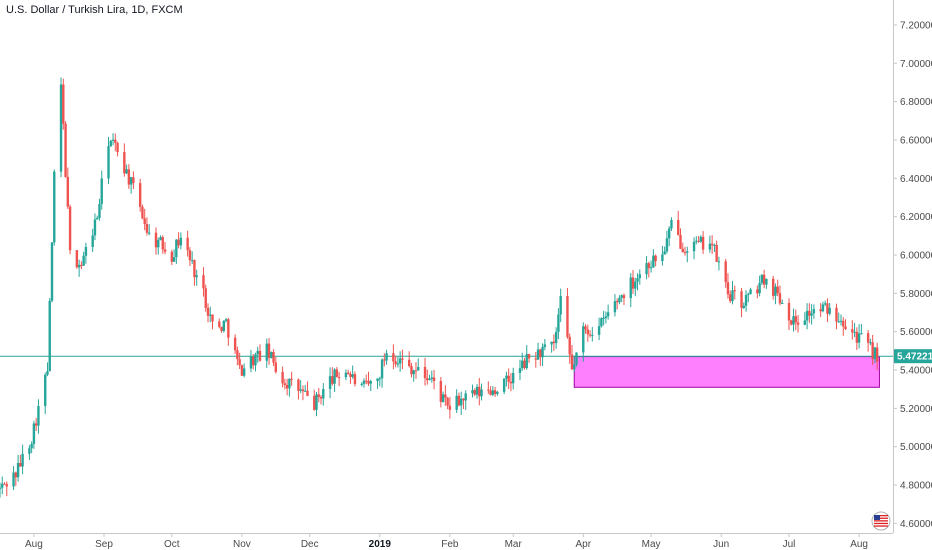 The width and height of the screenshot is (932, 550). I want to click on x-tick-label: 2019, so click(380, 544).